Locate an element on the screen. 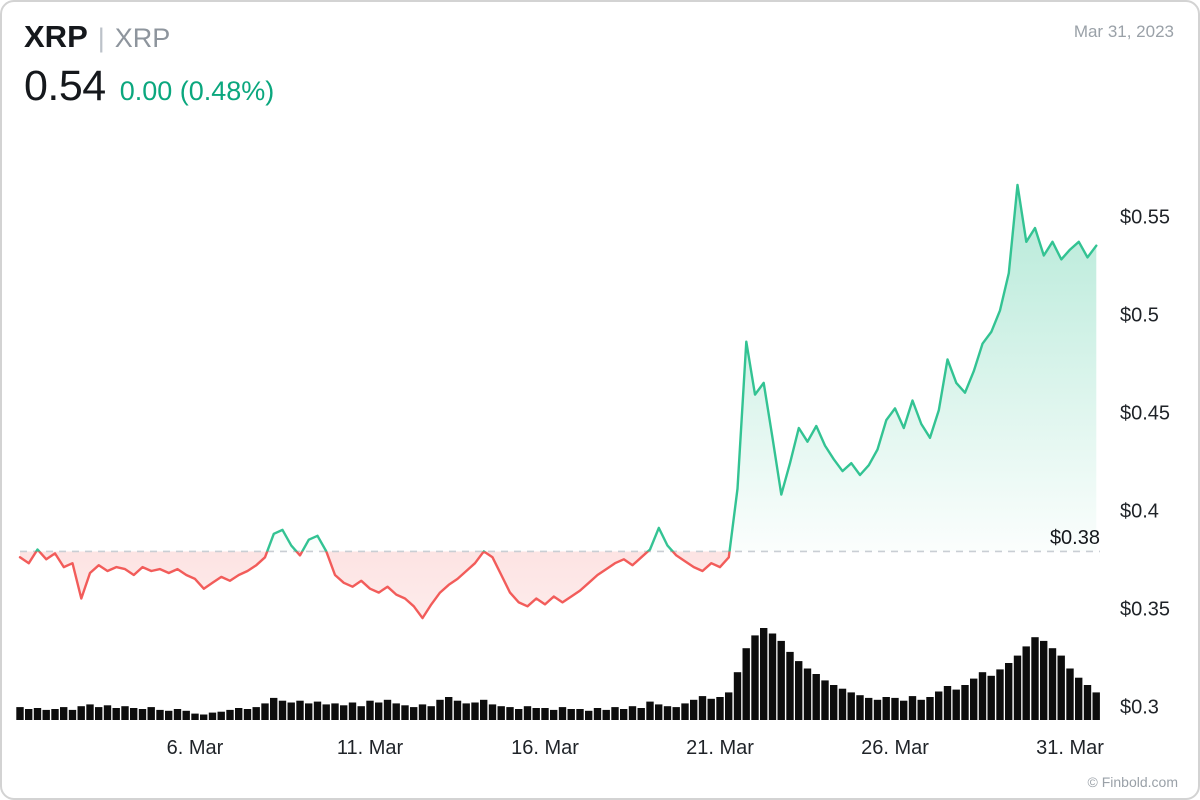 Image resolution: width=1200 pixels, height=800 pixels. copyright-credit: © Finbold.com is located at coordinates (1132, 782).